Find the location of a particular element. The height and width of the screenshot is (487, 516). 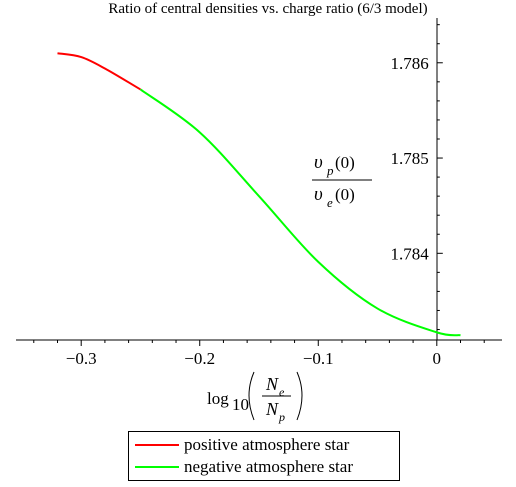

ylabel-num-base: υ is located at coordinates (318, 162).